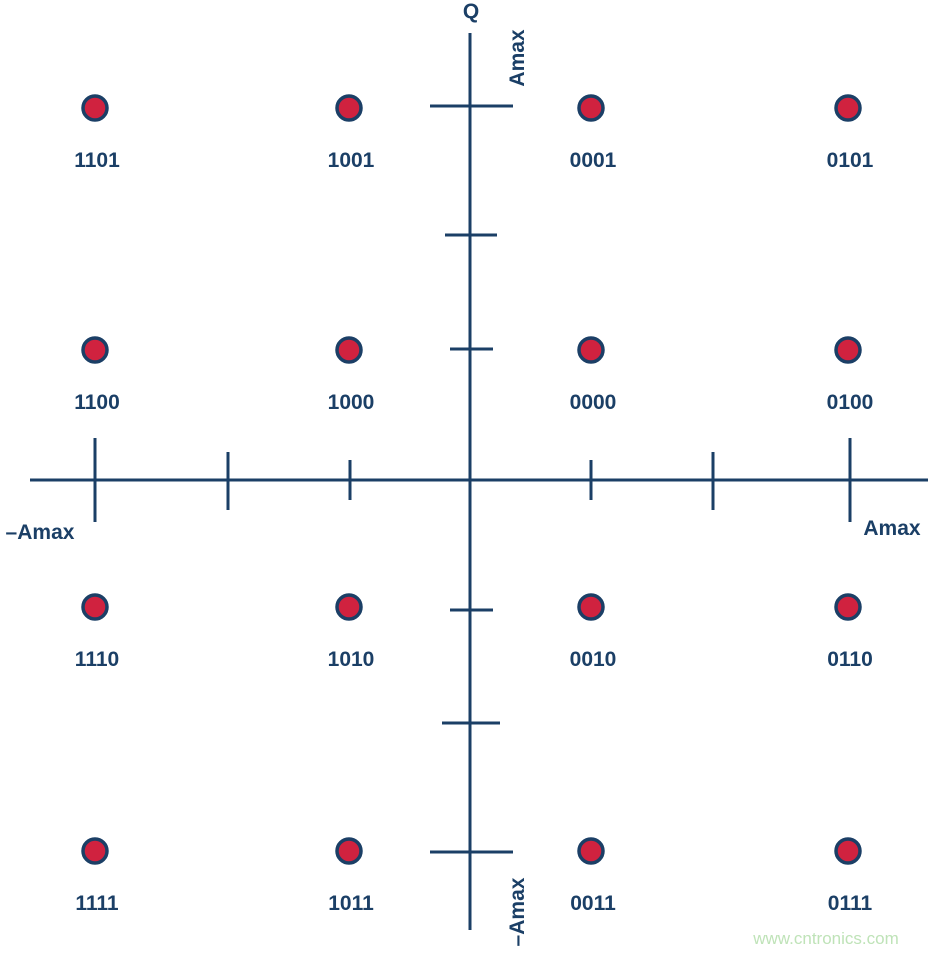 This screenshot has height=954, width=928. I want to click on point-label: 0010, so click(593, 659).